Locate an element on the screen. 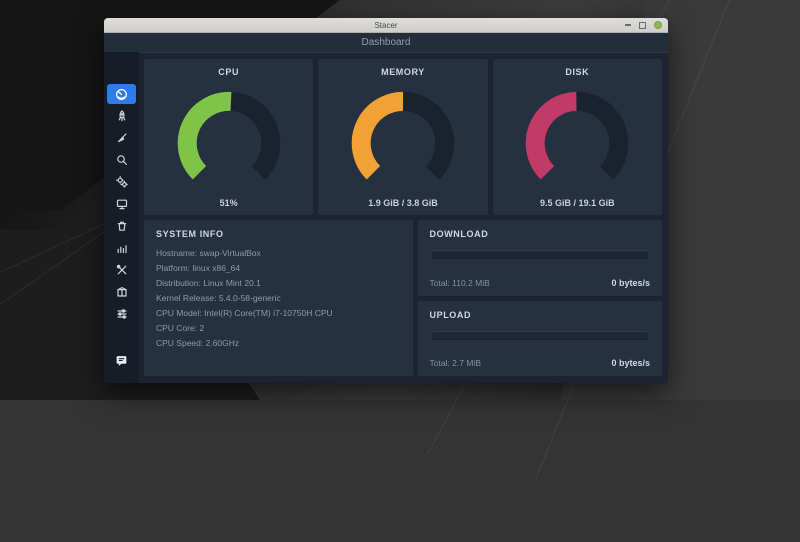 The height and width of the screenshot is (542, 800). sidebar-item-settings is located at coordinates (121, 314).